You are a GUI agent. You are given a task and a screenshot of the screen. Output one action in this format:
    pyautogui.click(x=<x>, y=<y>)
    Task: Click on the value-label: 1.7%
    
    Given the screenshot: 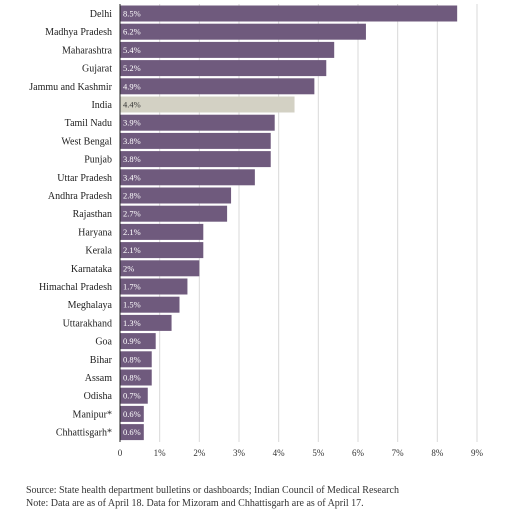 What is the action you would take?
    pyautogui.click(x=132, y=287)
    